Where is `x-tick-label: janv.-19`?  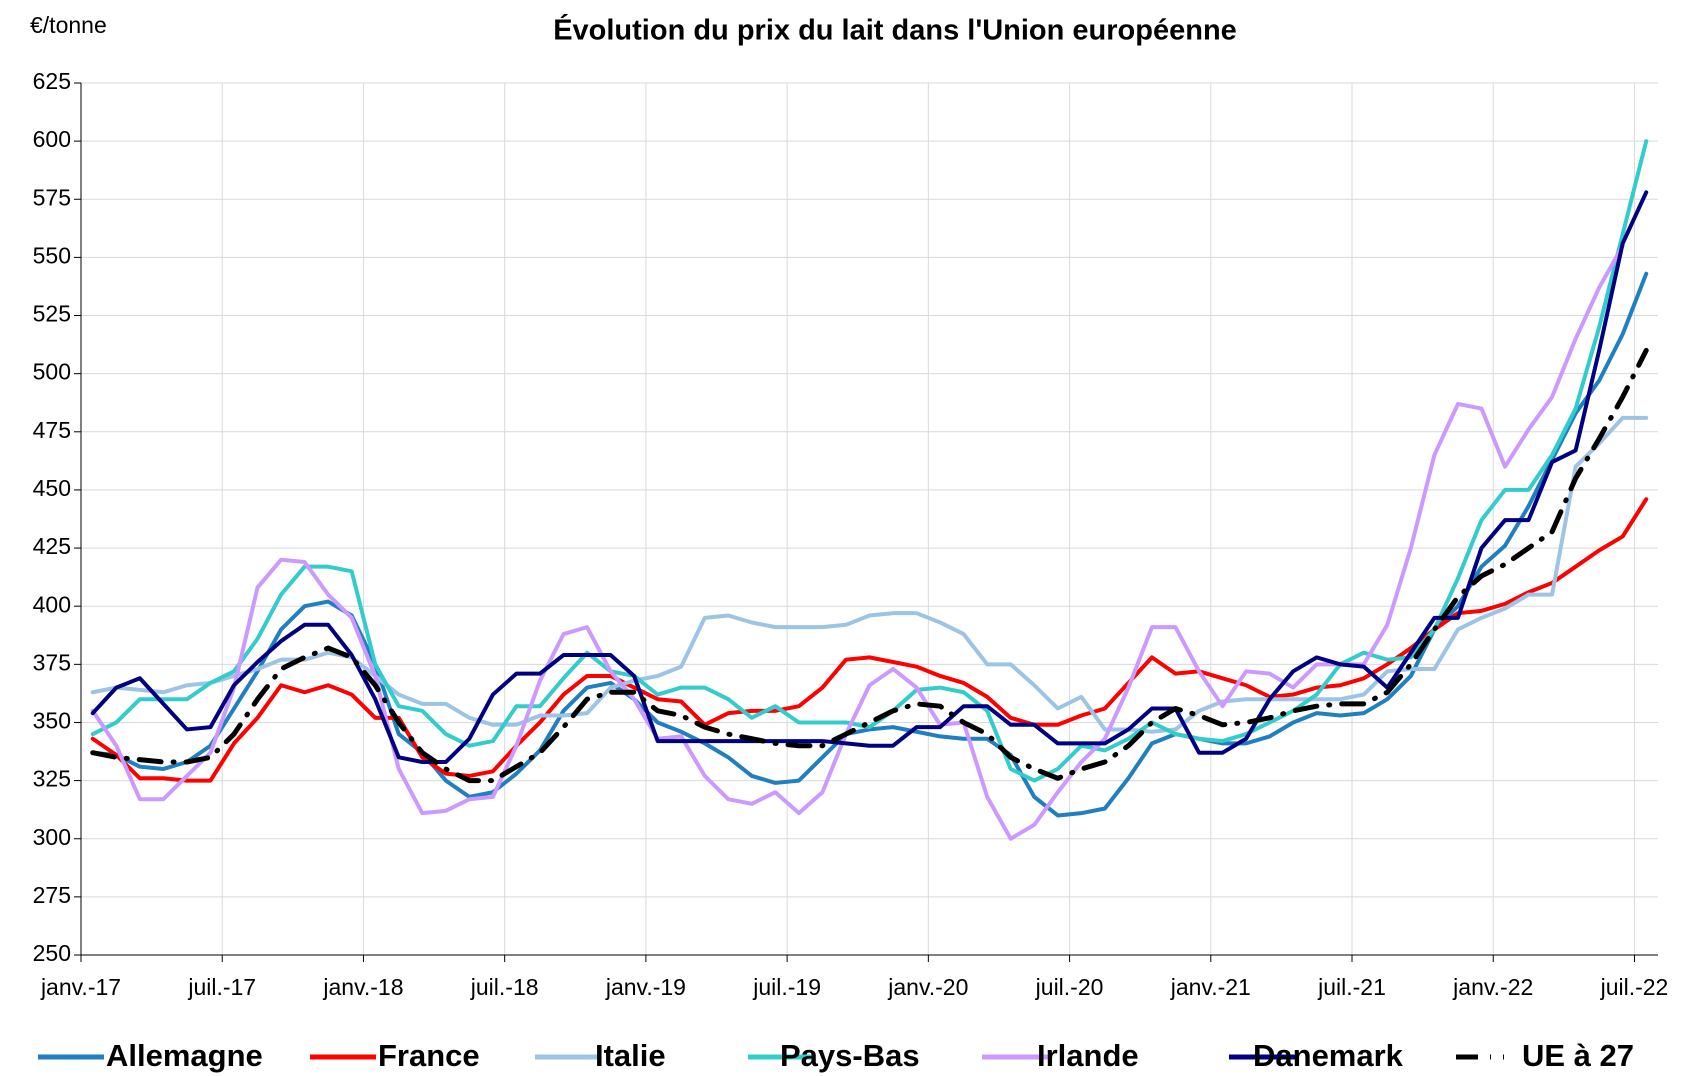 x-tick-label: janv.-19 is located at coordinates (645, 987).